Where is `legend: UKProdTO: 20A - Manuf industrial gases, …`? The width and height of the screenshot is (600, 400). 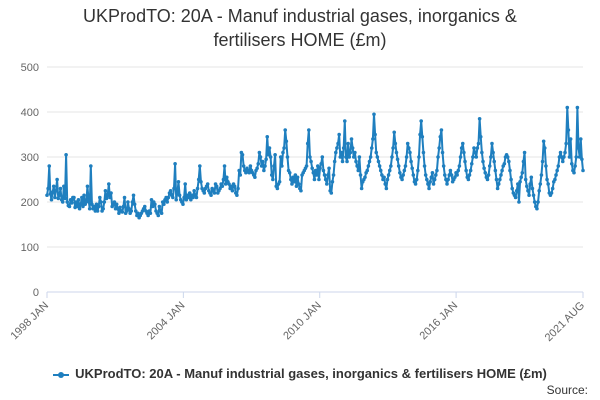
legend: UKProdTO: 20A - Manuf industrial gases, … is located at coordinates (300, 373).